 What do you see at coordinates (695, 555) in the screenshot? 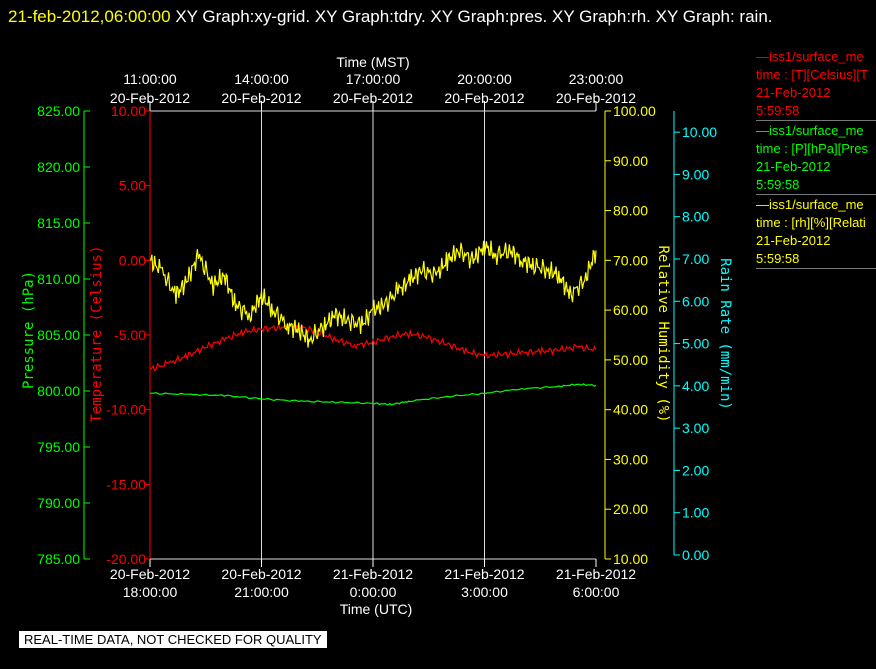
I see `rain-tick-label: 0.00` at bounding box center [695, 555].